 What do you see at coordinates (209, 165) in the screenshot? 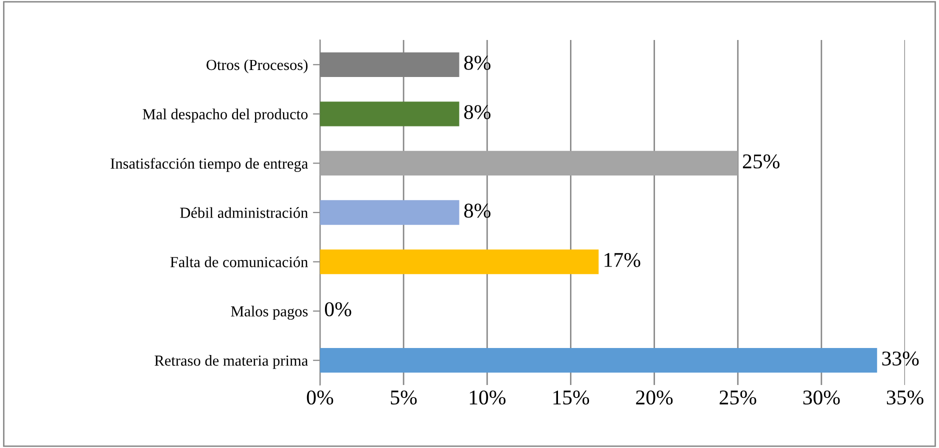
I see `y-tick-label: Insatisfacción tiempo de entrega` at bounding box center [209, 165].